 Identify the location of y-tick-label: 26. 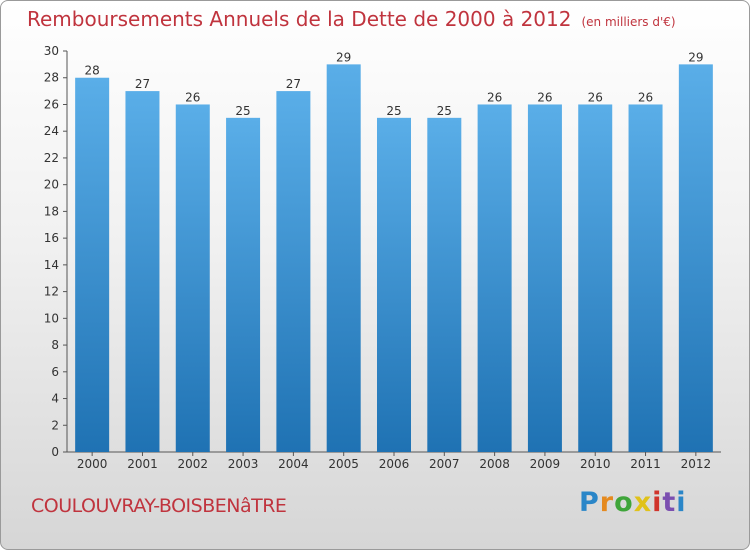
(51, 104).